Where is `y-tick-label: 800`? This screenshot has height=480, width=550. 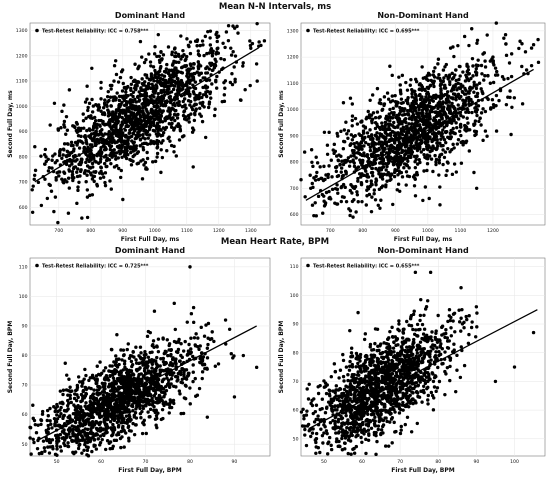
y-tick-label: 800 is located at coordinates (294, 163).